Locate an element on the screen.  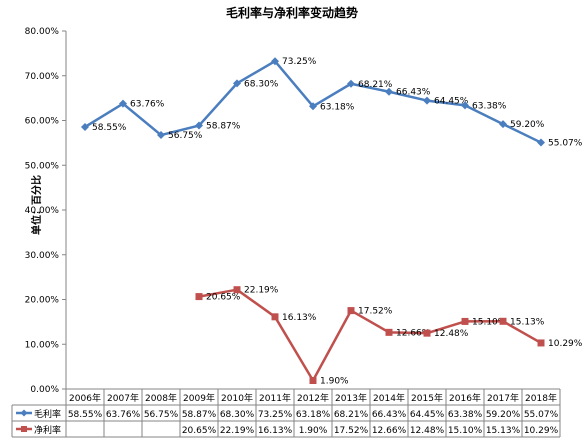
y-tick-label: 80.00% is located at coordinates (42, 32).